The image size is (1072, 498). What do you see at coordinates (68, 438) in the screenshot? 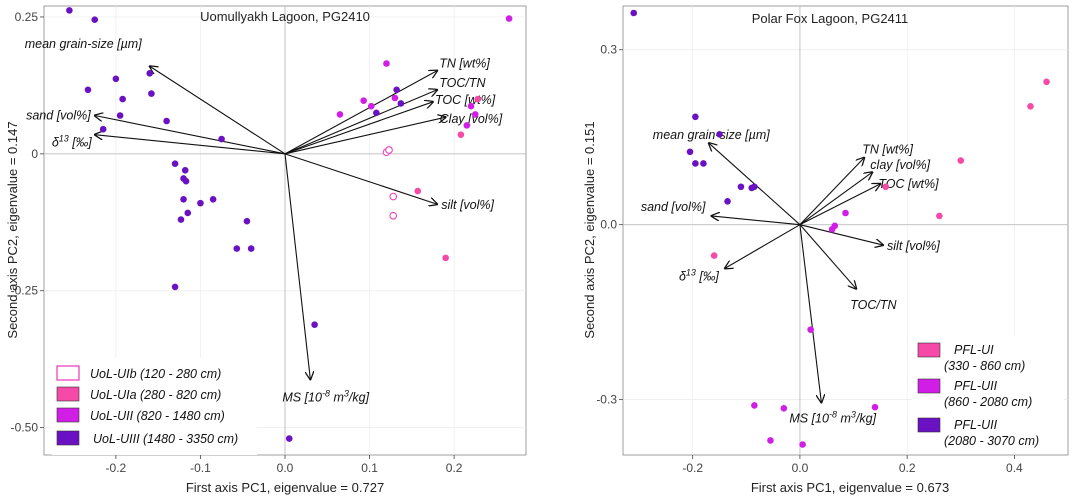
I see `legend-swatch-uol-uiii` at bounding box center [68, 438].